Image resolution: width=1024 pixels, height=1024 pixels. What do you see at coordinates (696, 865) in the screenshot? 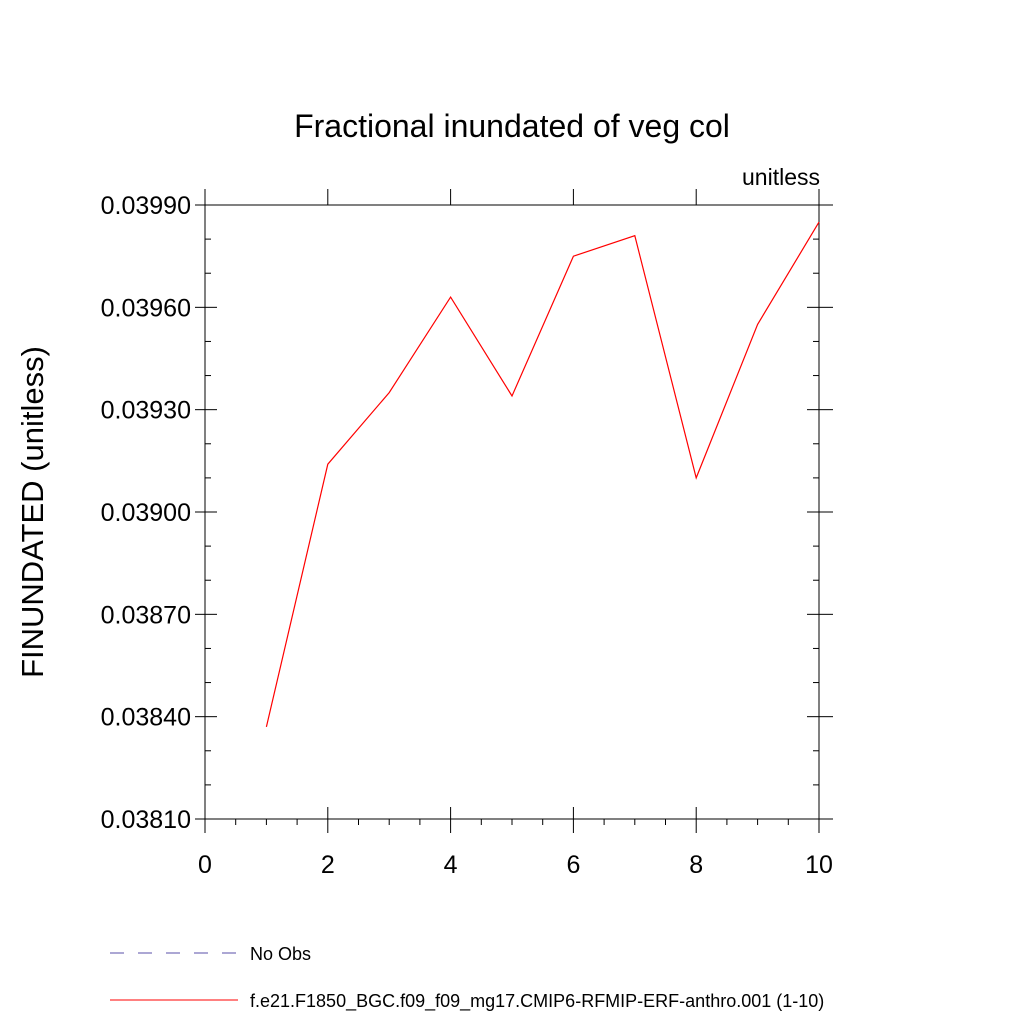
I see `x-tick-label: 8` at bounding box center [696, 865].